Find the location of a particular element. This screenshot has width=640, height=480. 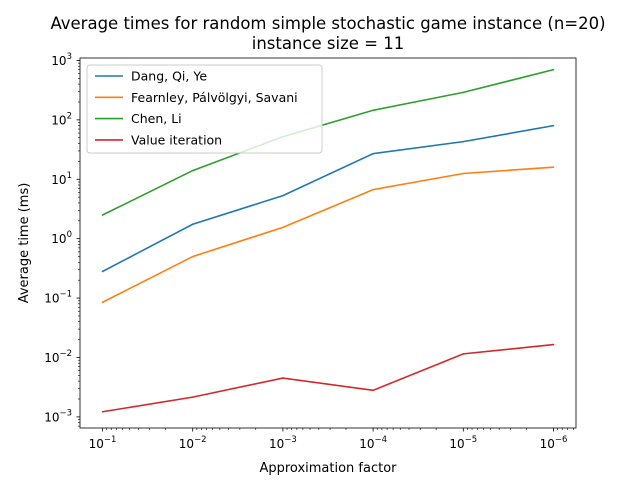

legend-label: Dang, Qi, Ye is located at coordinates (169, 76).